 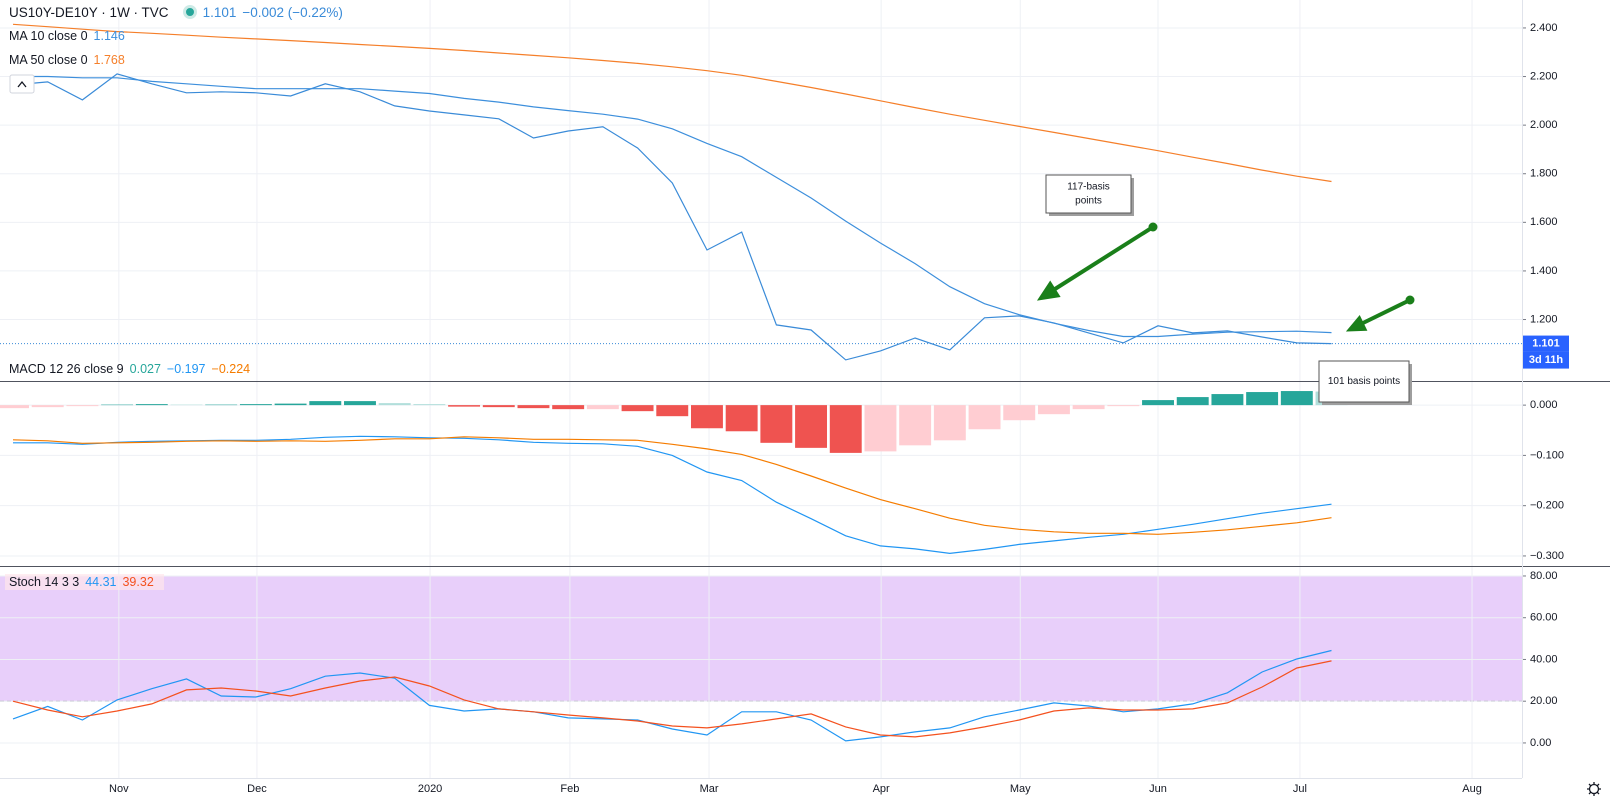 What do you see at coordinates (1544, 405) in the screenshot?
I see `y-tick-label: 0.000` at bounding box center [1544, 405].